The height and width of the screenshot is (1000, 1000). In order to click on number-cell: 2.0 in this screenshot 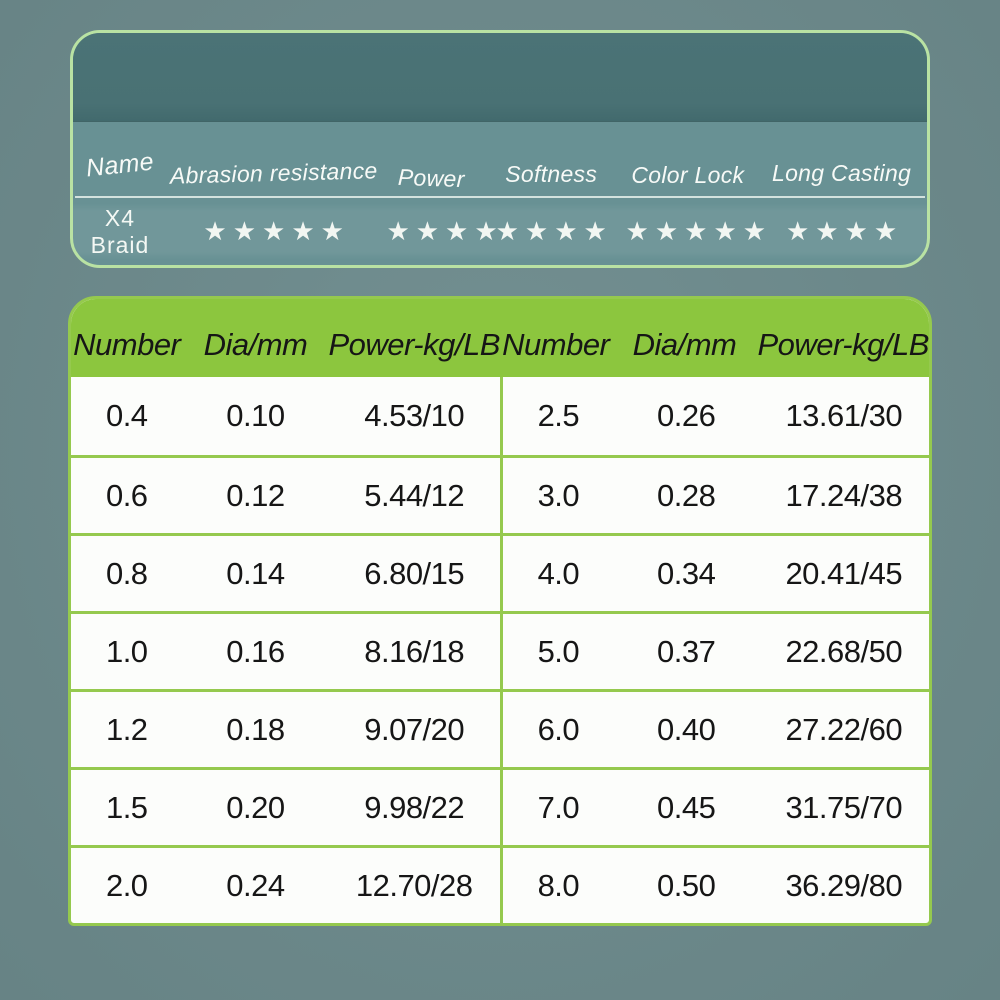, I will do `click(126, 885)`.